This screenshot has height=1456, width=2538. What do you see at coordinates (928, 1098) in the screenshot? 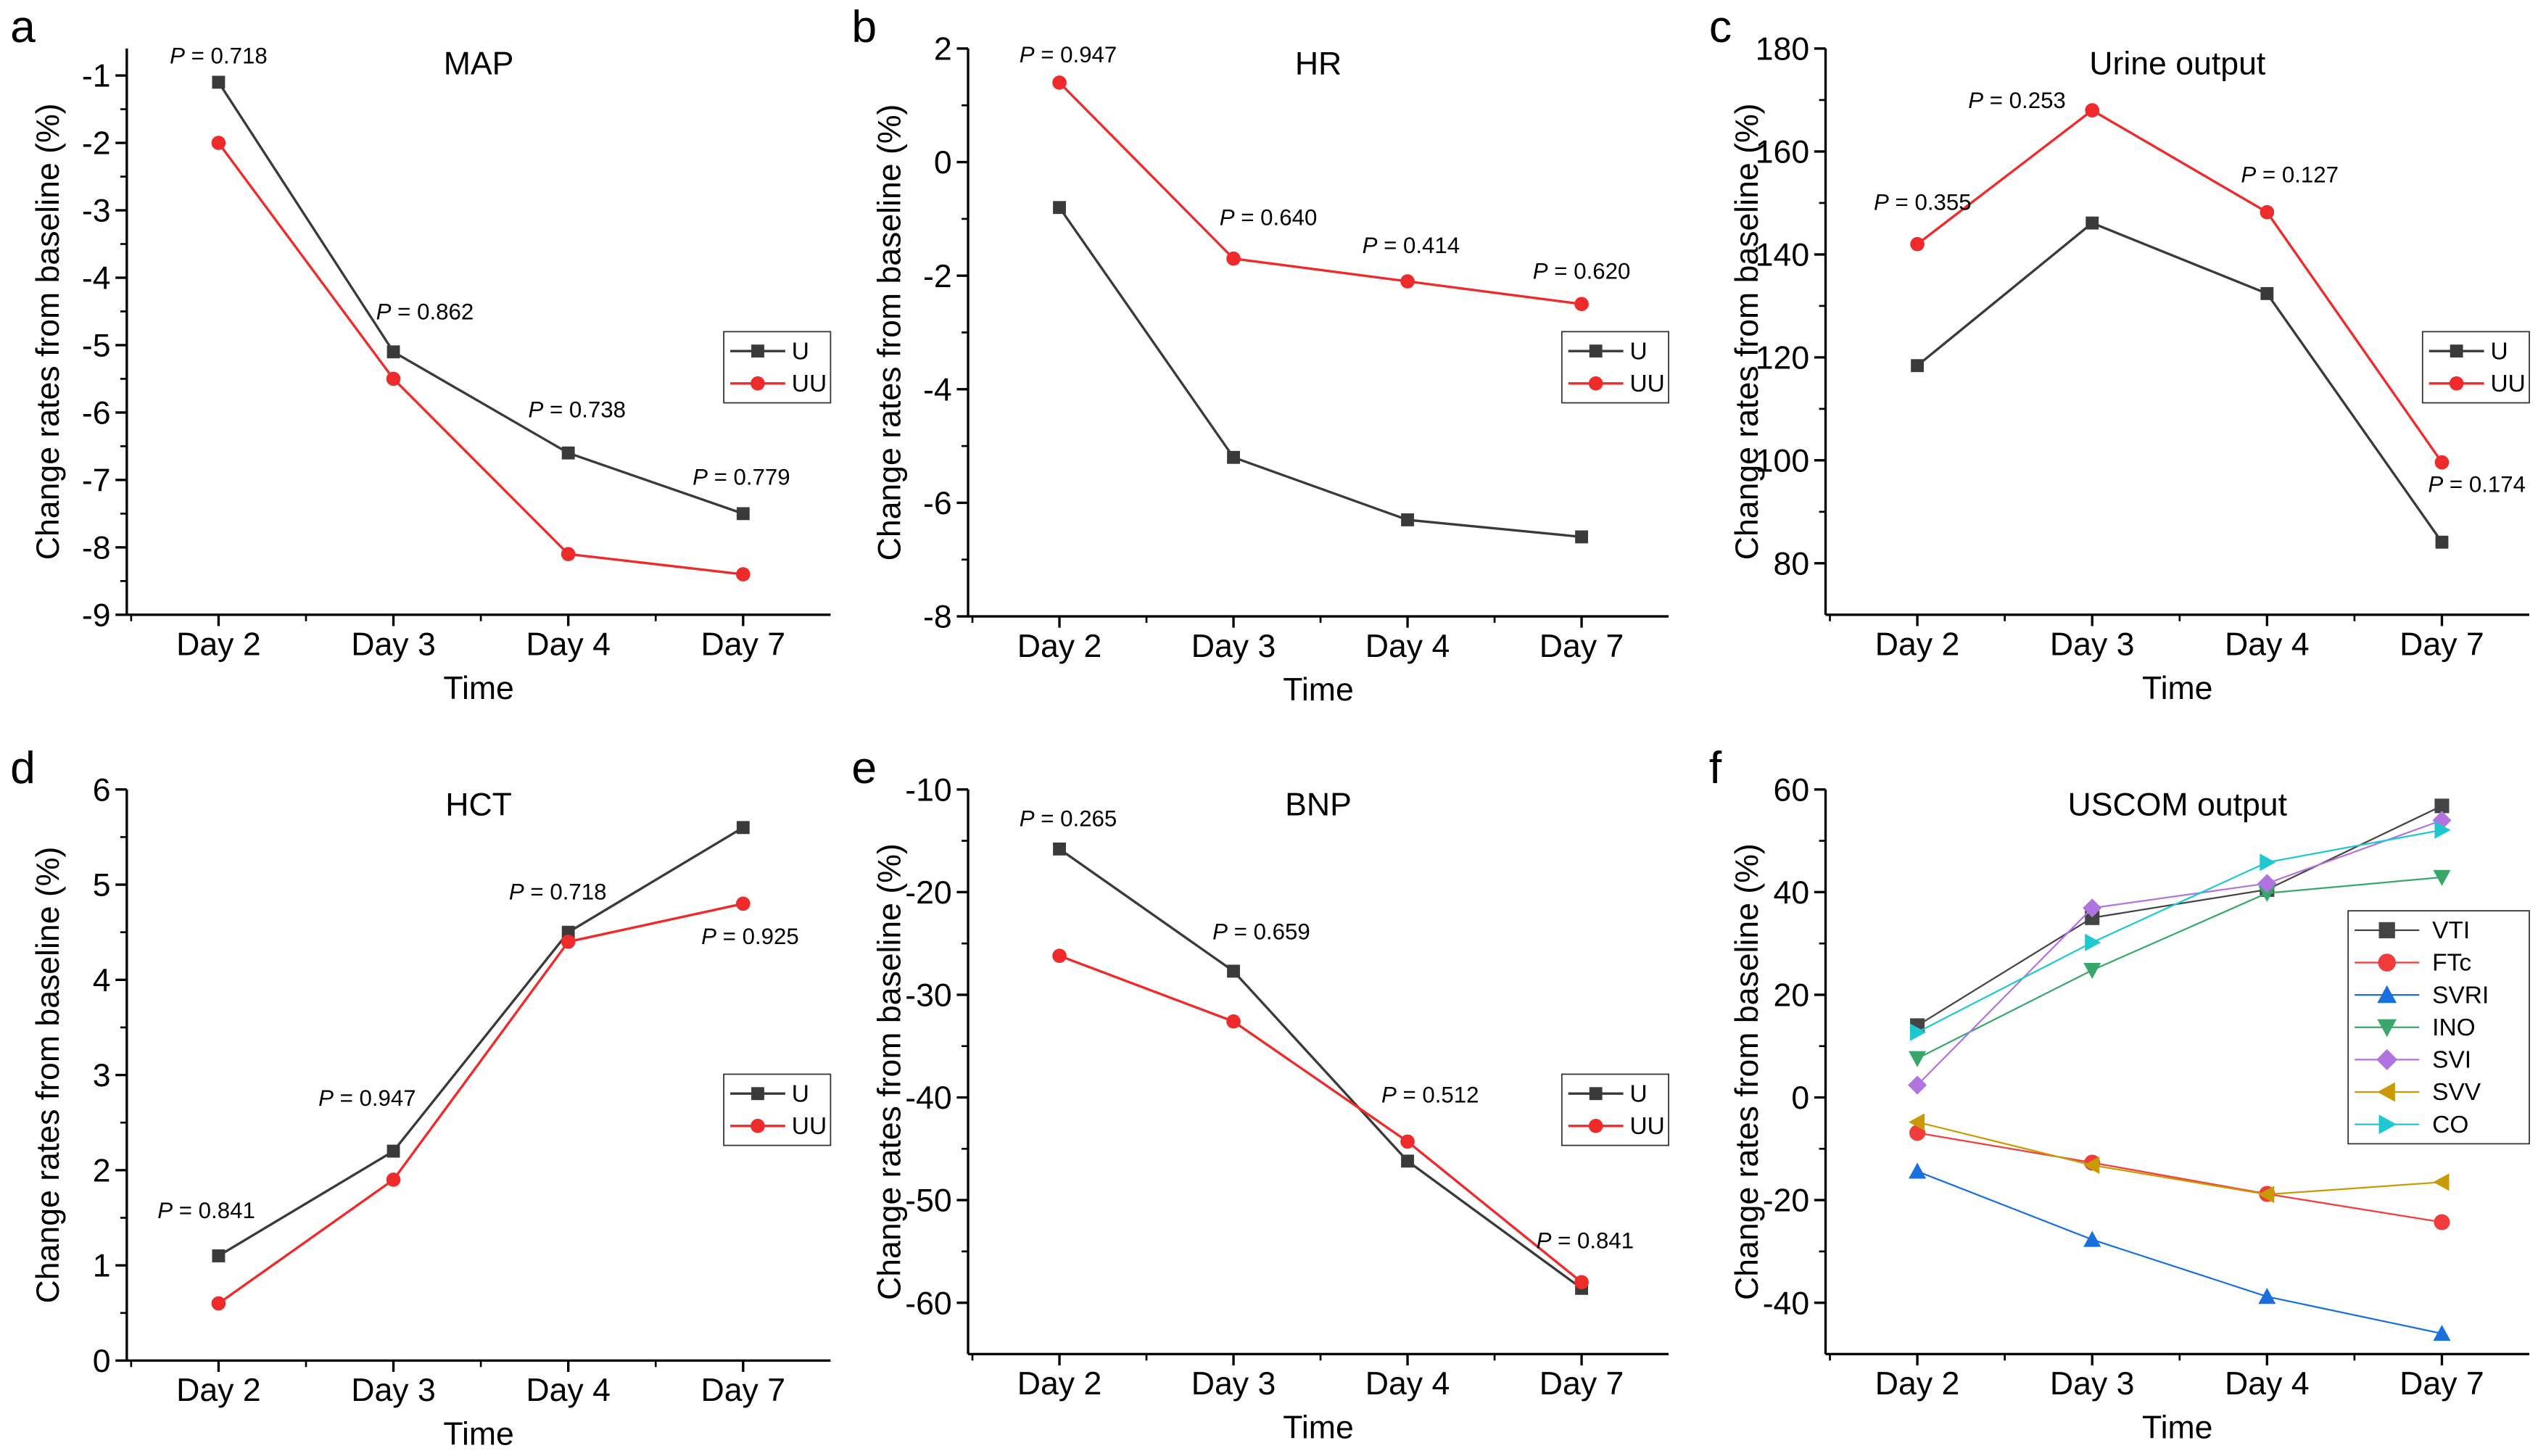
I see `y-tick-label: -40` at bounding box center [928, 1098].